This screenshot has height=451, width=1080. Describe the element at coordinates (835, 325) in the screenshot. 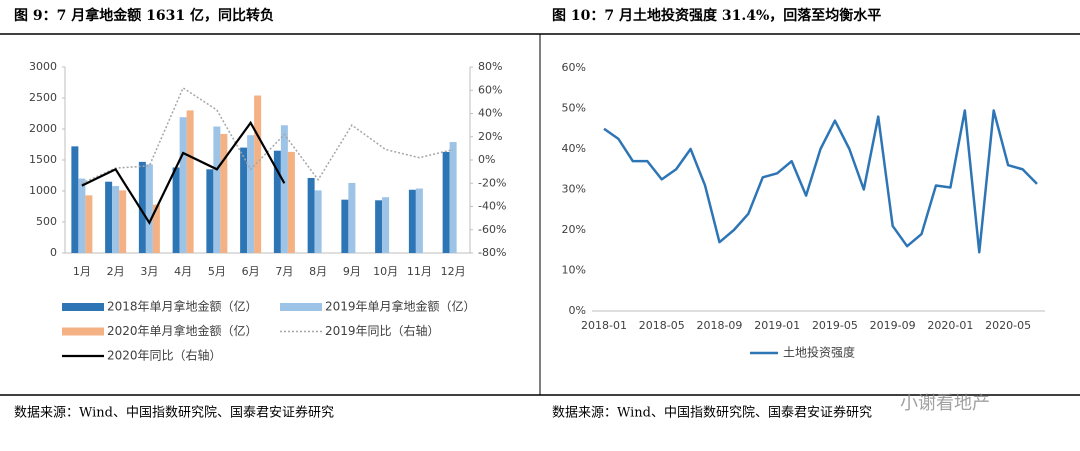

I see `x-tick-label: 2019-05` at that location.